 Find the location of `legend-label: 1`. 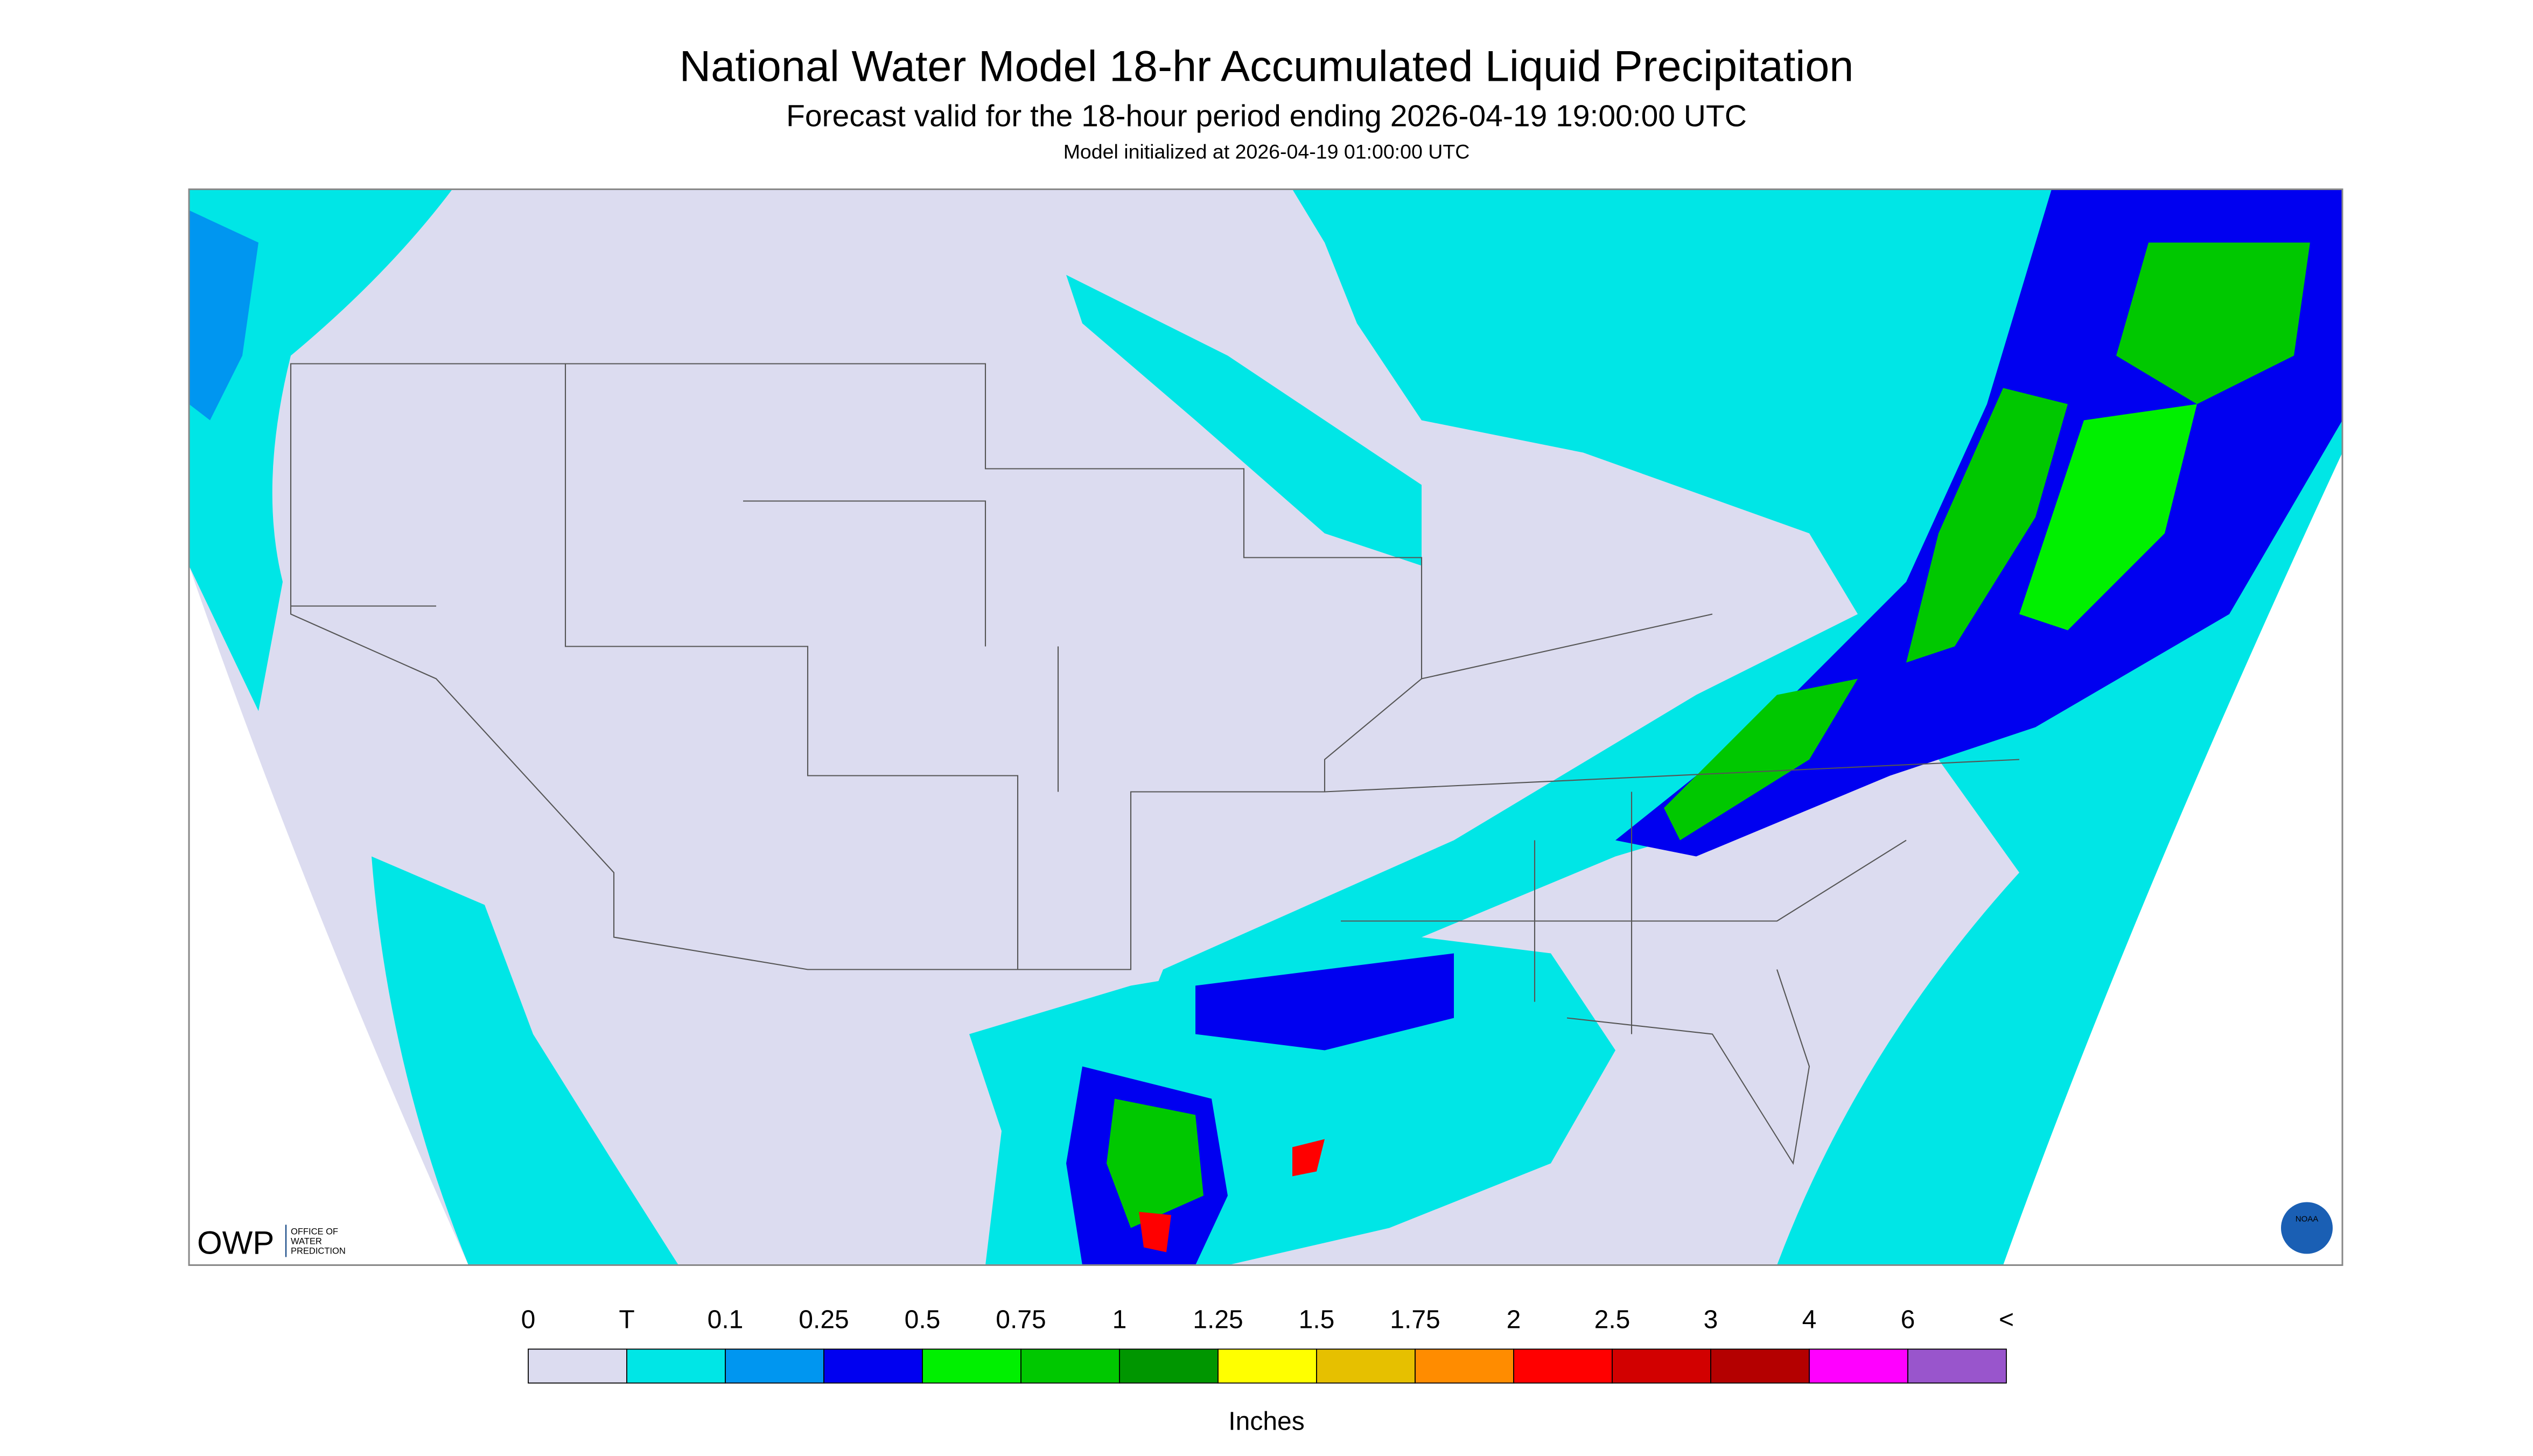

legend-label: 1 is located at coordinates (1120, 1320).